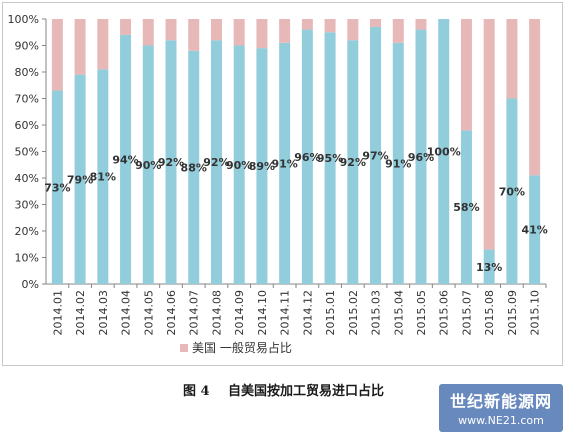 The height and width of the screenshot is (436, 567). What do you see at coordinates (512, 313) in the screenshot?
I see `x-tick-label: 2015.09` at bounding box center [512, 313].